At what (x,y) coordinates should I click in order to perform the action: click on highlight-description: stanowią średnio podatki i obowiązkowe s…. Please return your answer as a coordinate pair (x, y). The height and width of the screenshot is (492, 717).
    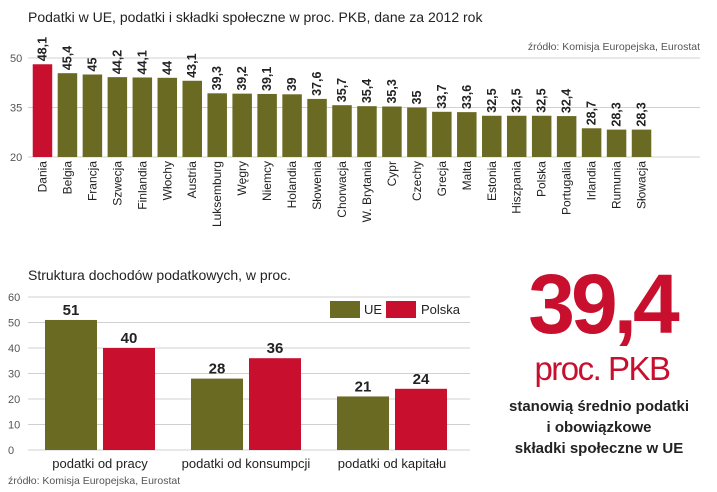
    Looking at the image, I should click on (599, 427).